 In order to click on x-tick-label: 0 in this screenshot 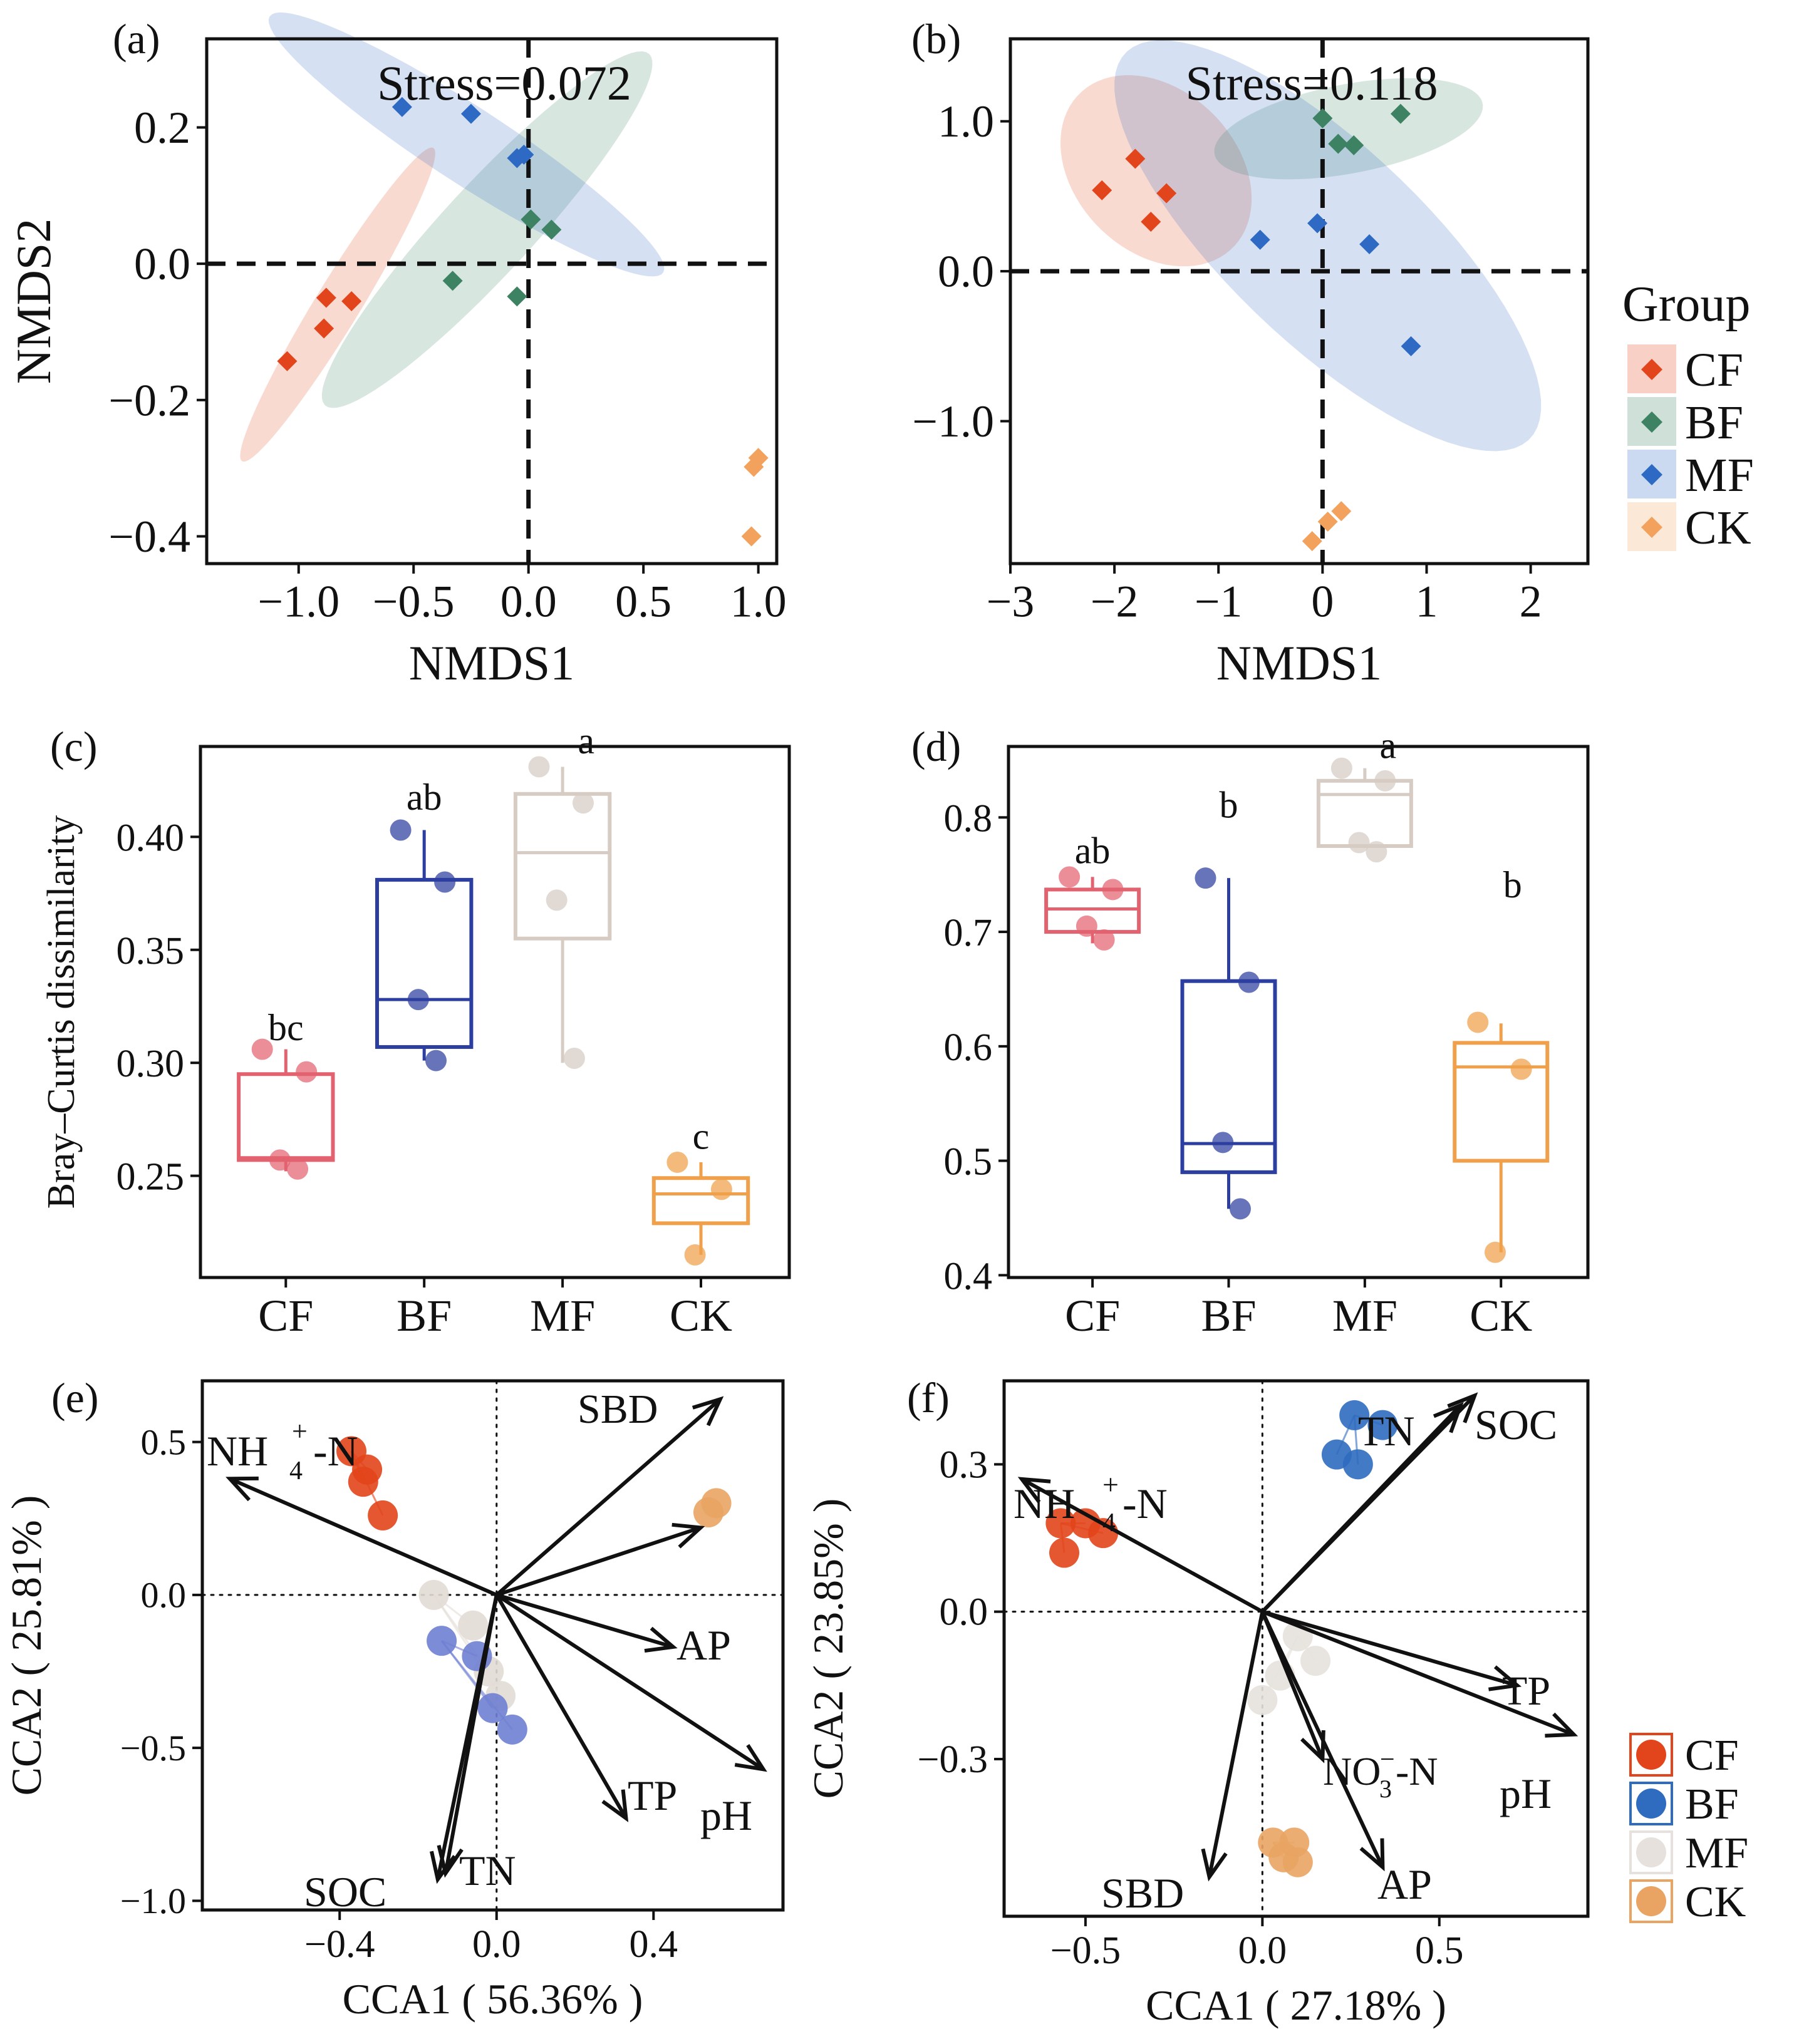, I will do `click(1322, 601)`.